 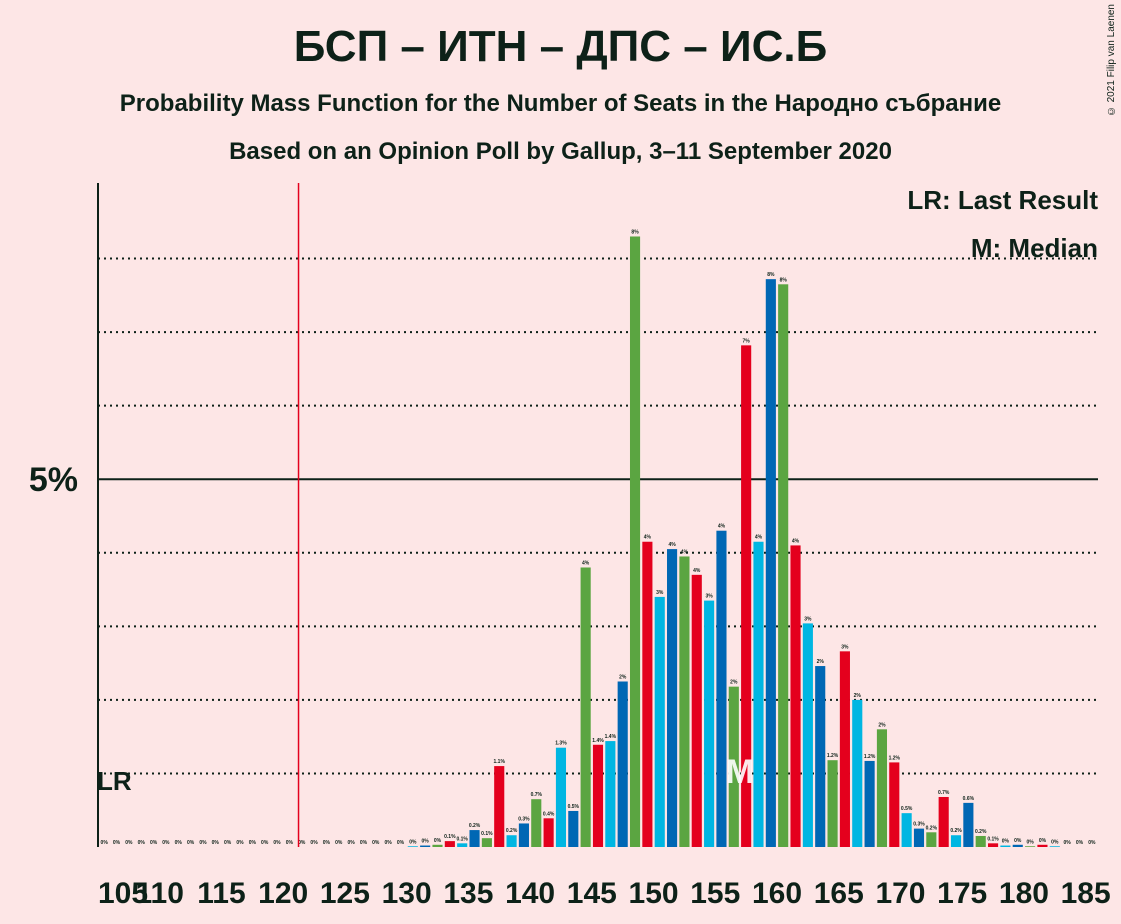 What do you see at coordinates (560, 46) in the screenshot?
I see `chart-title: БСП – ИТН – ДПС – ИС.Б` at bounding box center [560, 46].